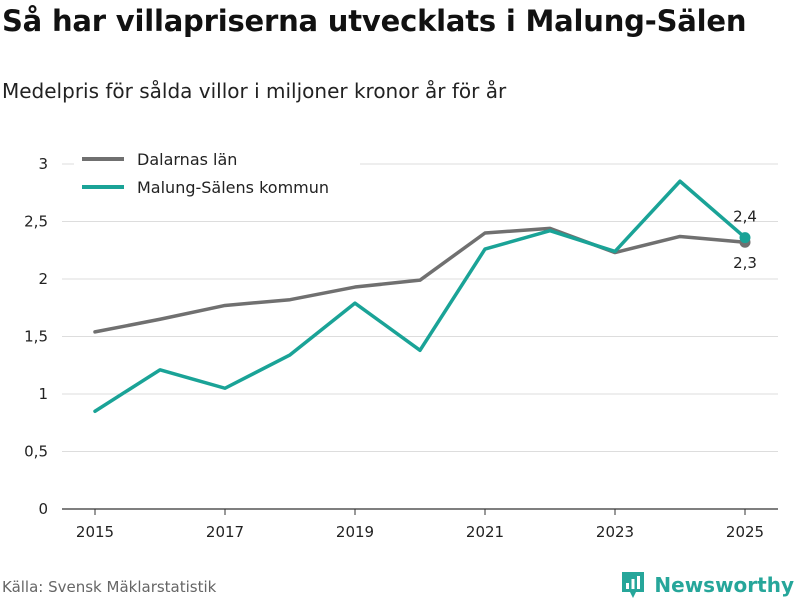 The image size is (800, 600). Describe the element at coordinates (43, 394) in the screenshot. I see `y-tick-label: 1` at that location.